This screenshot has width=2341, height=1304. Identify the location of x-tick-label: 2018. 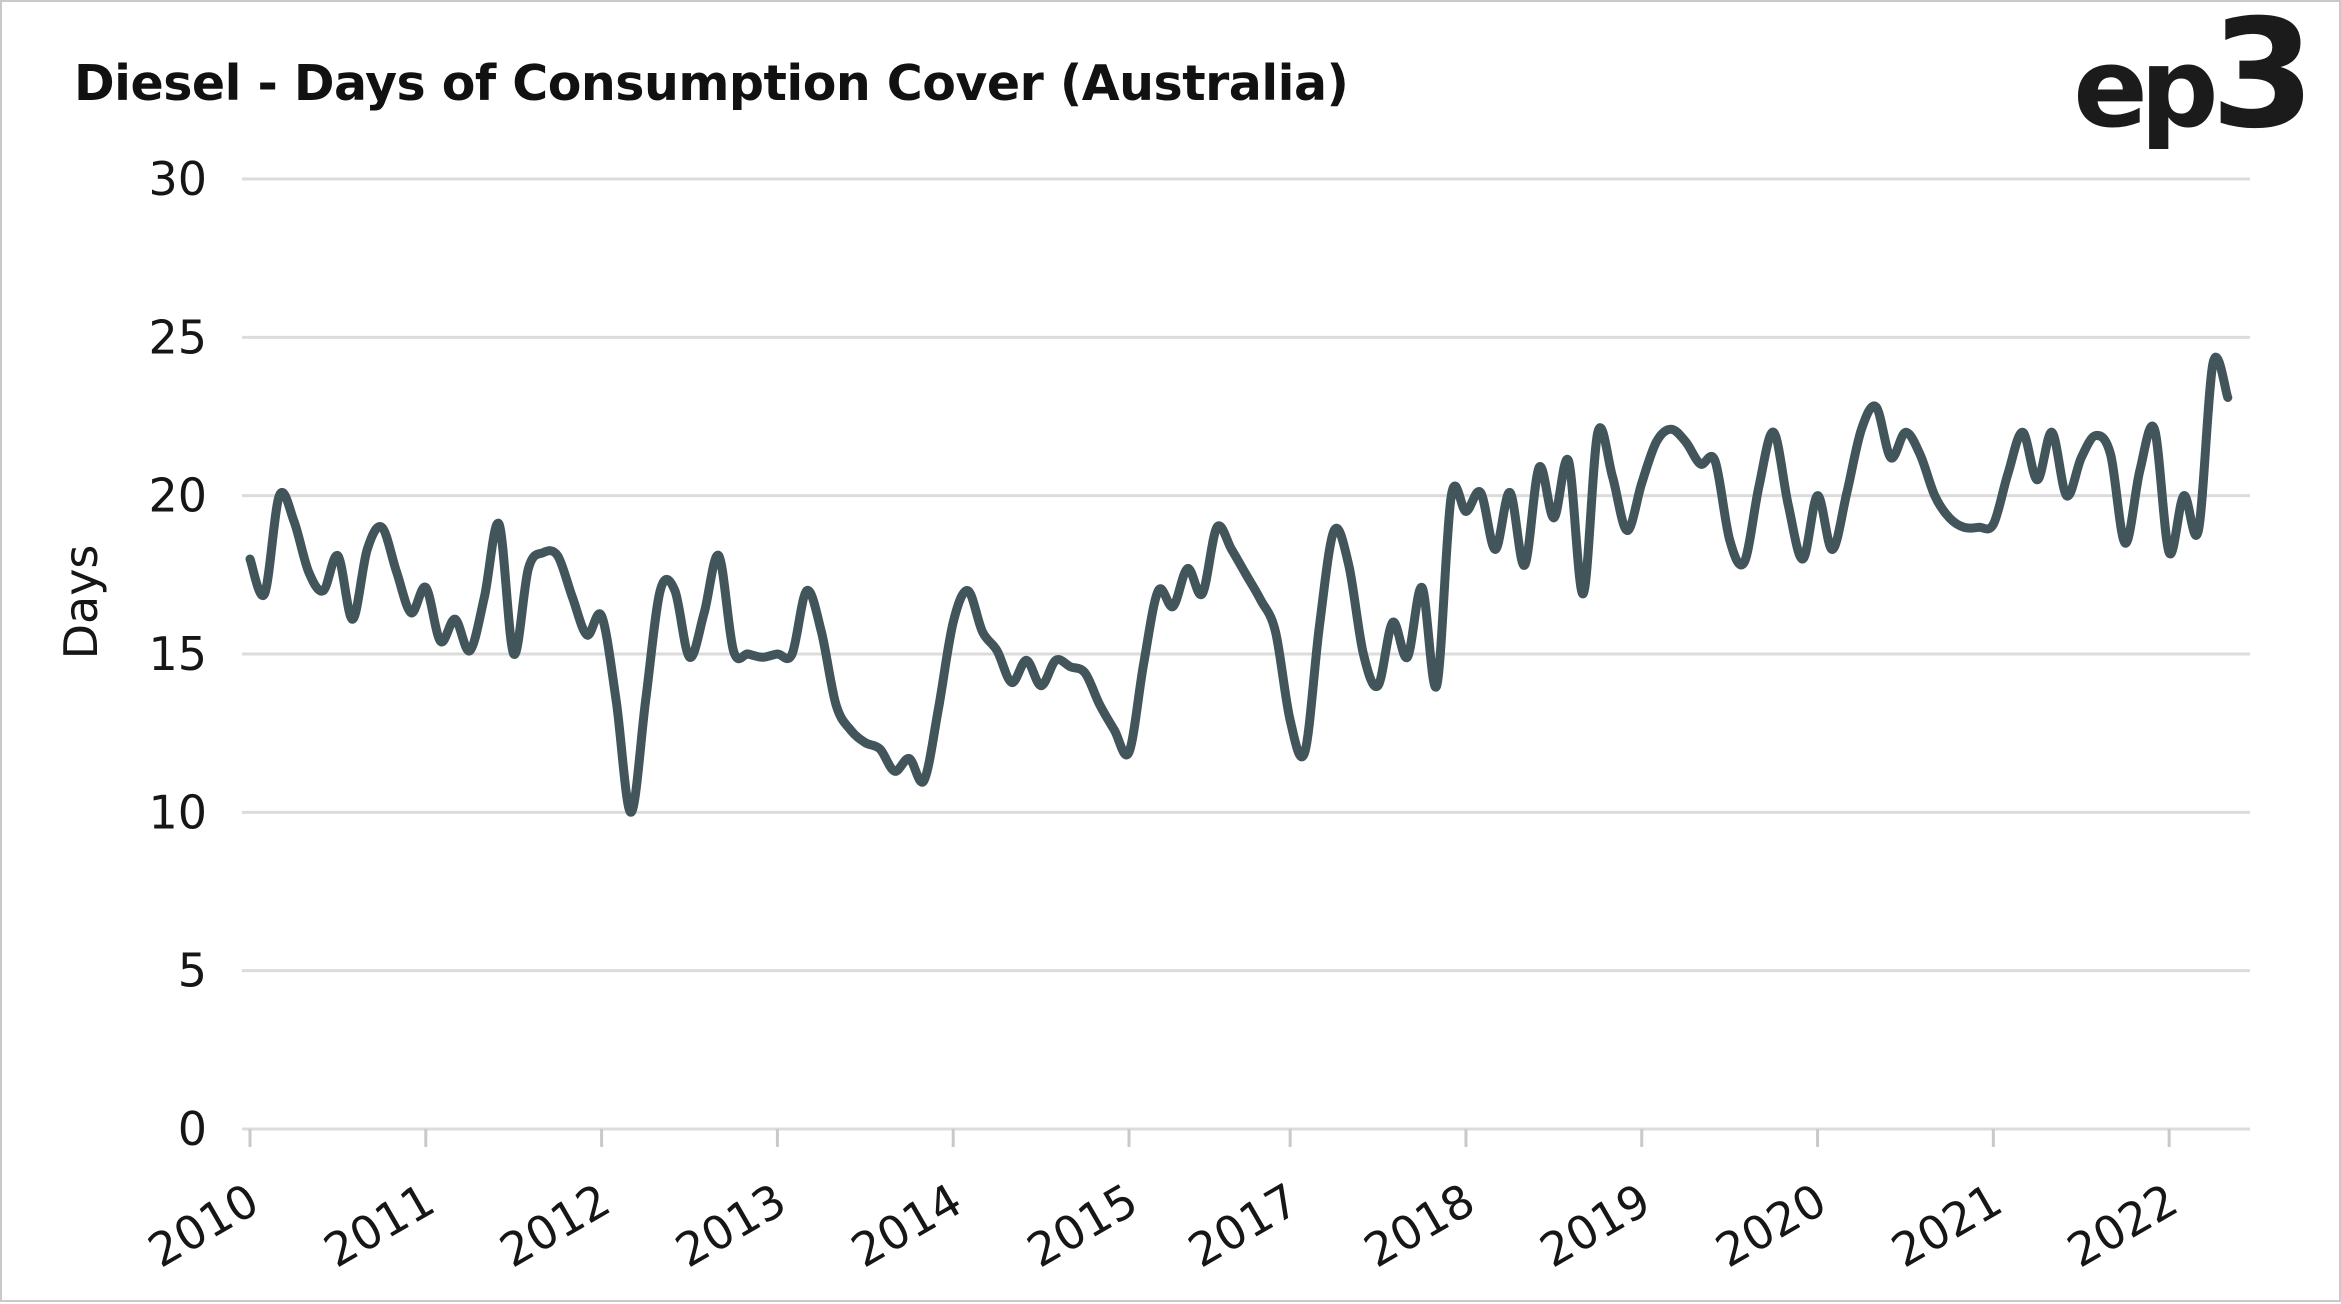
(1419, 1225).